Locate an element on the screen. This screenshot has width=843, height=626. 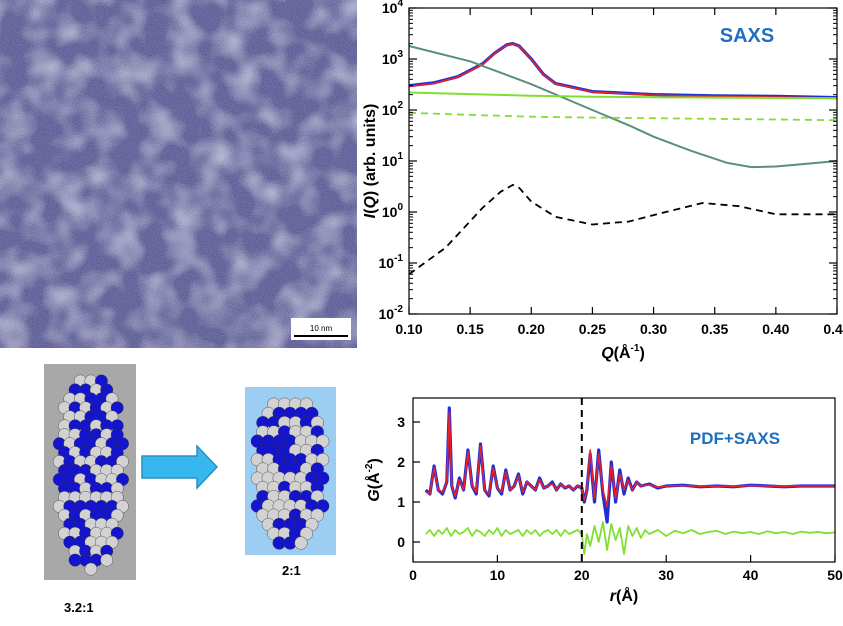
saxs-x-tick-label: 0.25 is located at coordinates (592, 329).